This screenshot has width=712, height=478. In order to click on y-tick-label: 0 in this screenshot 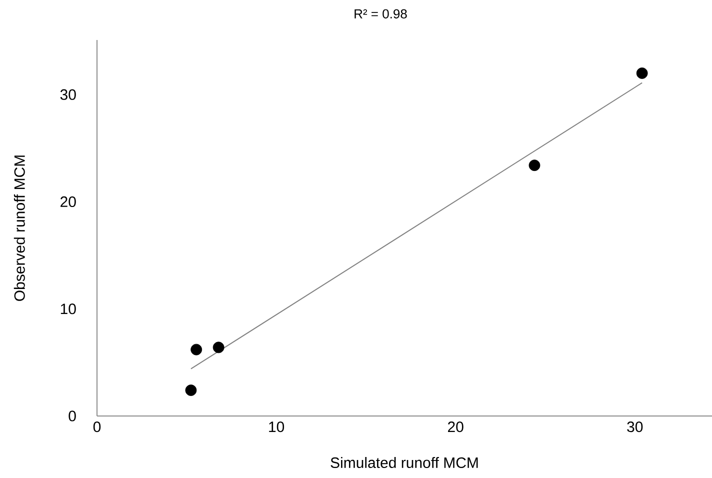, I will do `click(72, 416)`.